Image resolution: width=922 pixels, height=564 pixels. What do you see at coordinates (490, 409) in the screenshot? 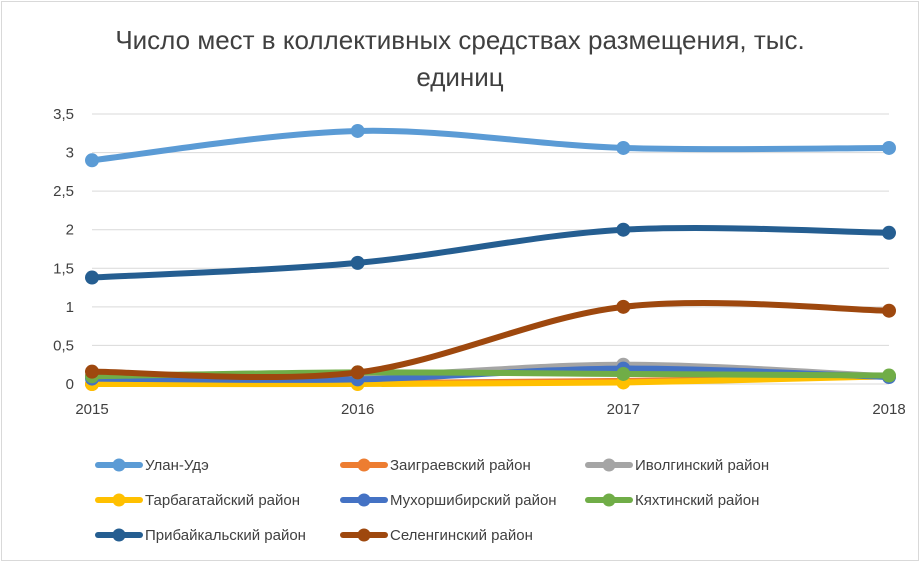
I see `x-axis-ticks: 2015 2016 2017 2018` at bounding box center [490, 409].